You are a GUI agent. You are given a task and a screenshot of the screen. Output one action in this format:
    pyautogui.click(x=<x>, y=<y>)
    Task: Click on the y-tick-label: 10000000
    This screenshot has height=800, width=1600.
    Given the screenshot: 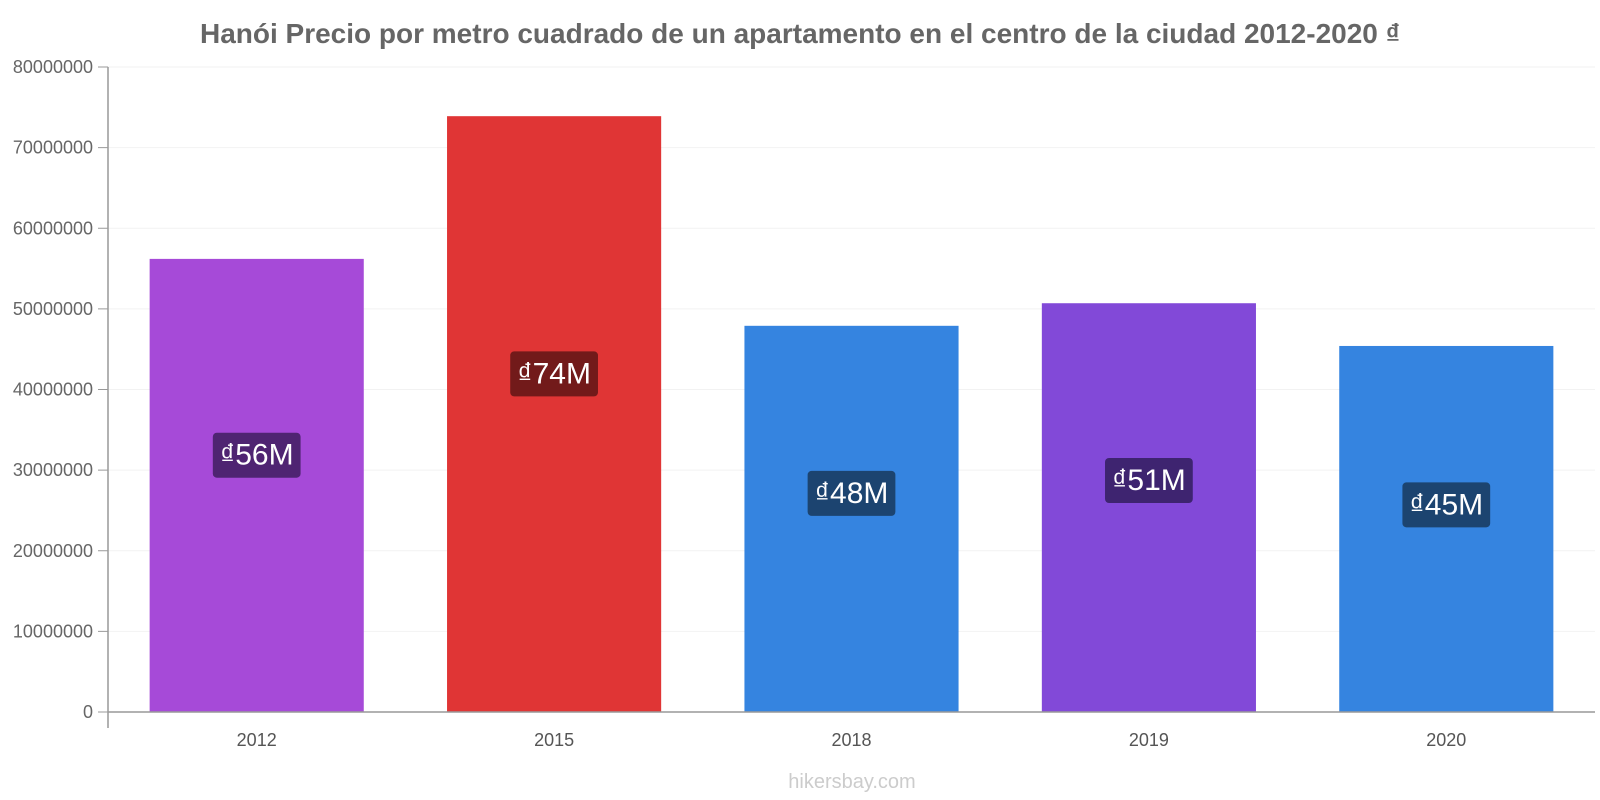 What is the action you would take?
    pyautogui.click(x=53, y=631)
    